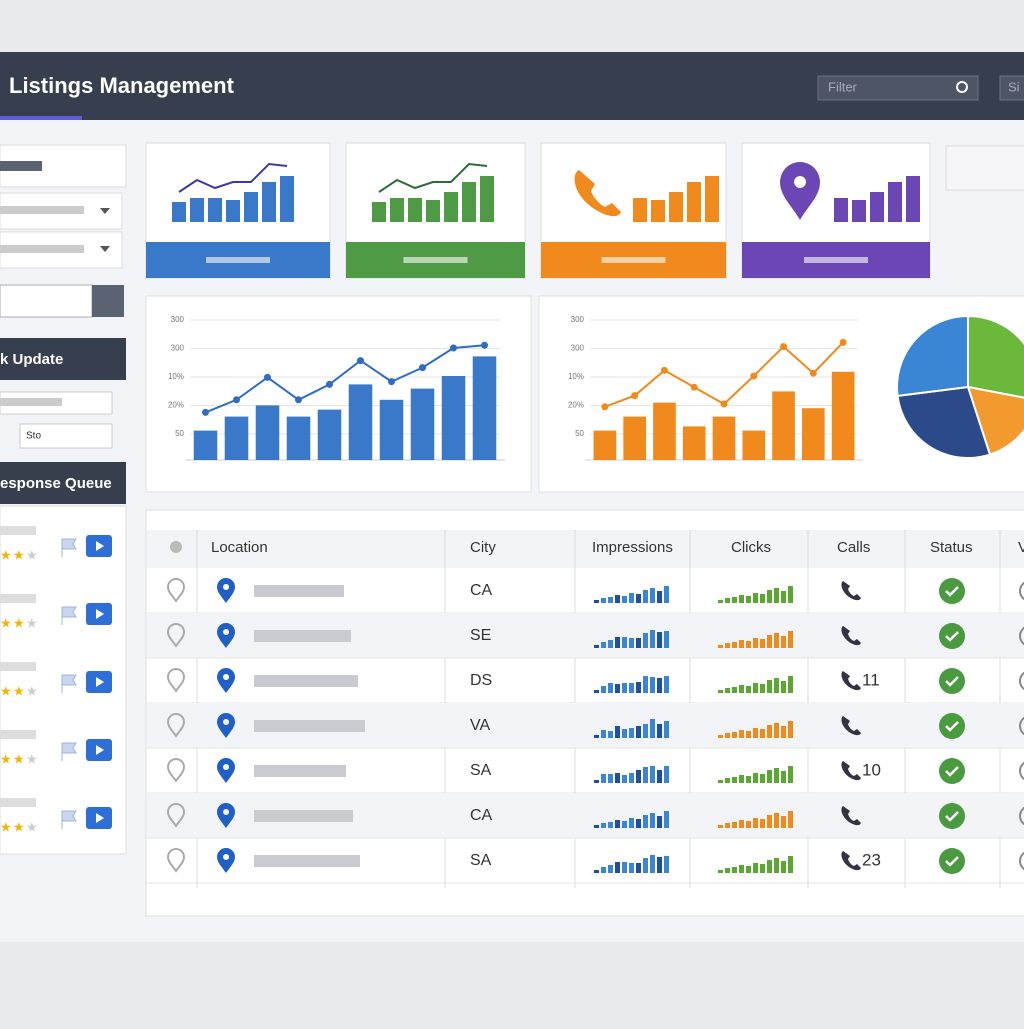 The image size is (1024, 1029). What do you see at coordinates (108, 301) in the screenshot?
I see `input-button` at bounding box center [108, 301].